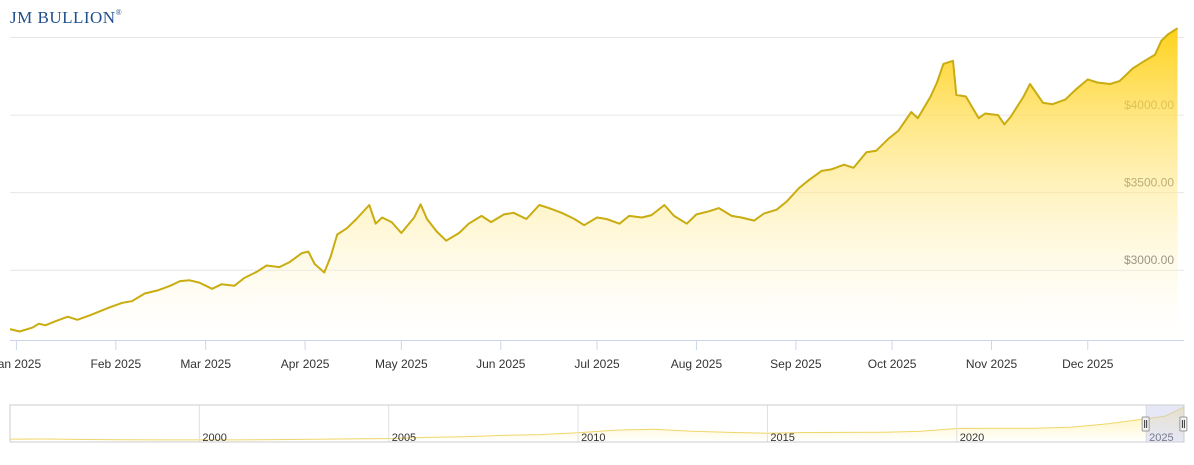  Describe the element at coordinates (20, 364) in the screenshot. I see `x-tick-label: Jan 2025` at that location.